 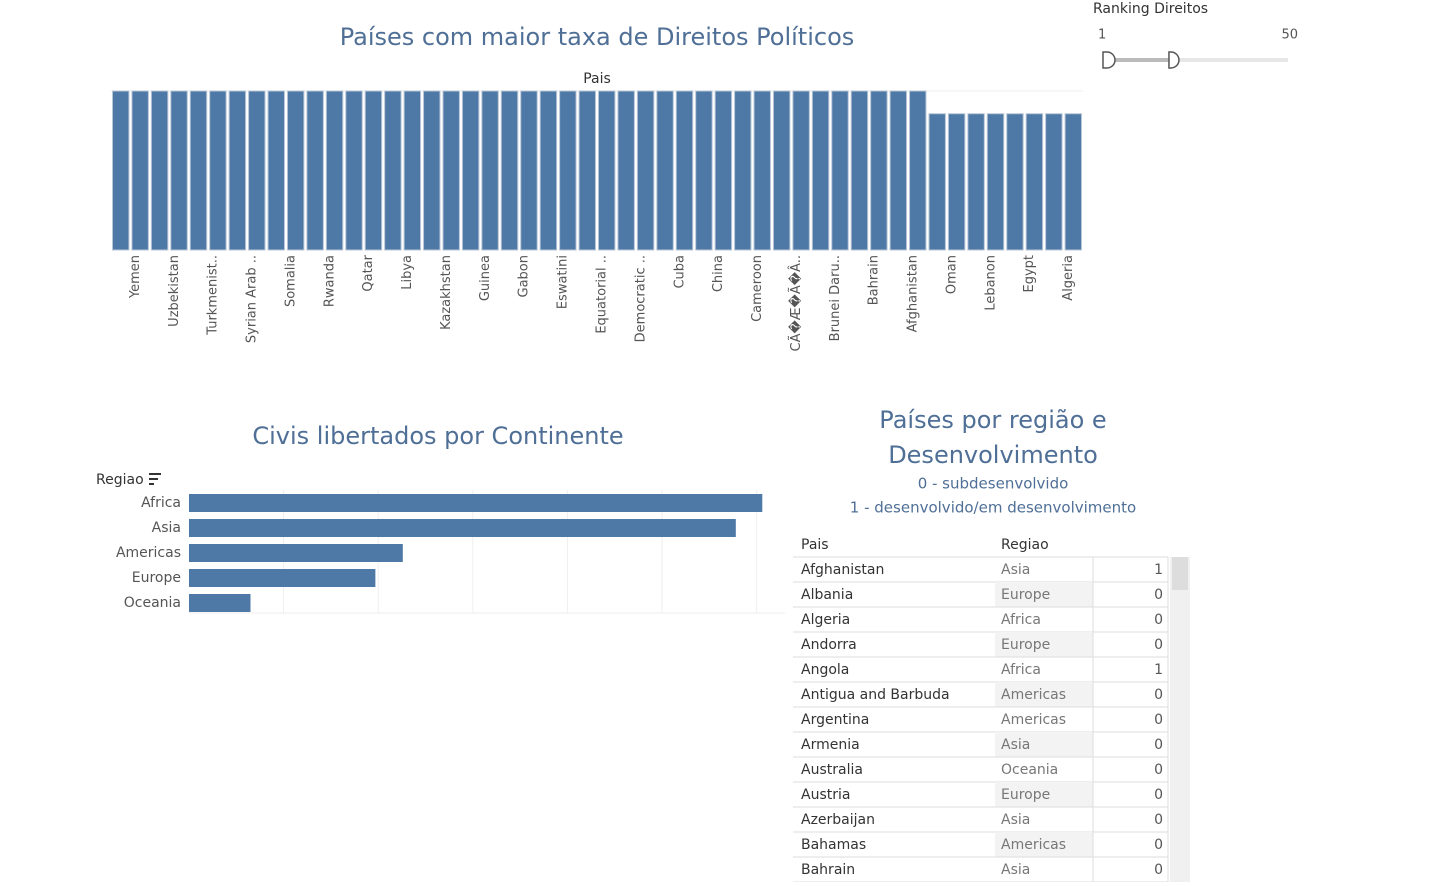 What do you see at coordinates (874, 280) in the screenshot?
I see `x-tick-label: Bahrain` at bounding box center [874, 280].